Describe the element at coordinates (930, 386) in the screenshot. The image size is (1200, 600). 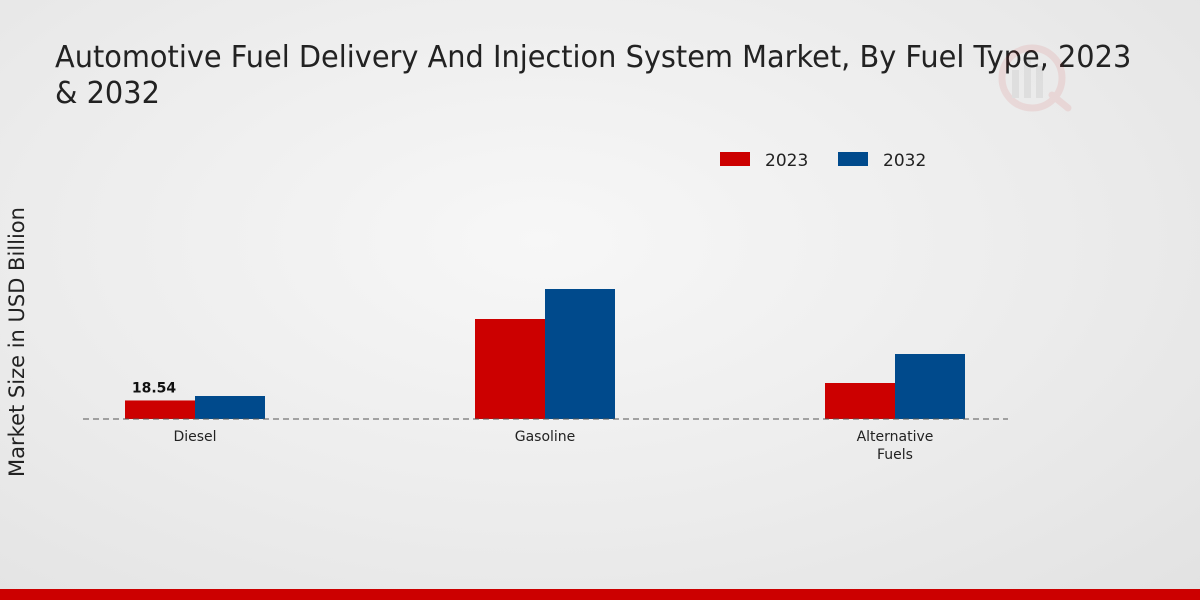
I see `bar-2032-alternative-fuels` at that location.